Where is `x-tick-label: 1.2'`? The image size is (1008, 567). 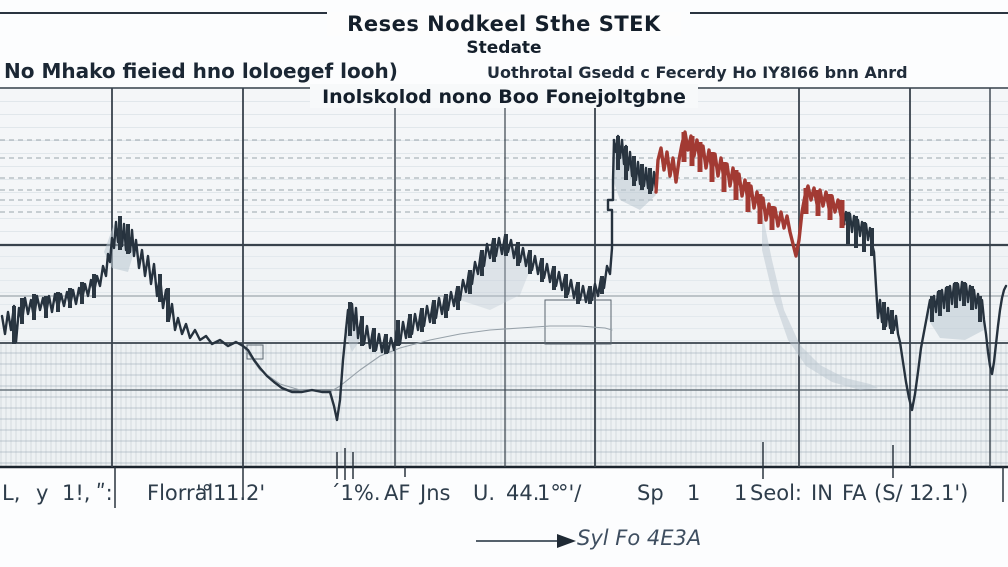 x-tick-label: 1.2' is located at coordinates (246, 493).